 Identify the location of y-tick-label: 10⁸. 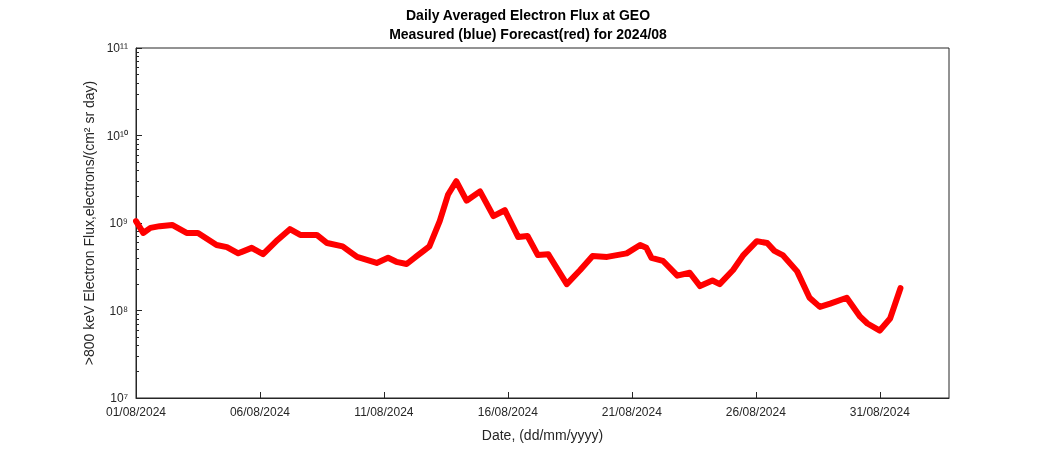
(118, 310).